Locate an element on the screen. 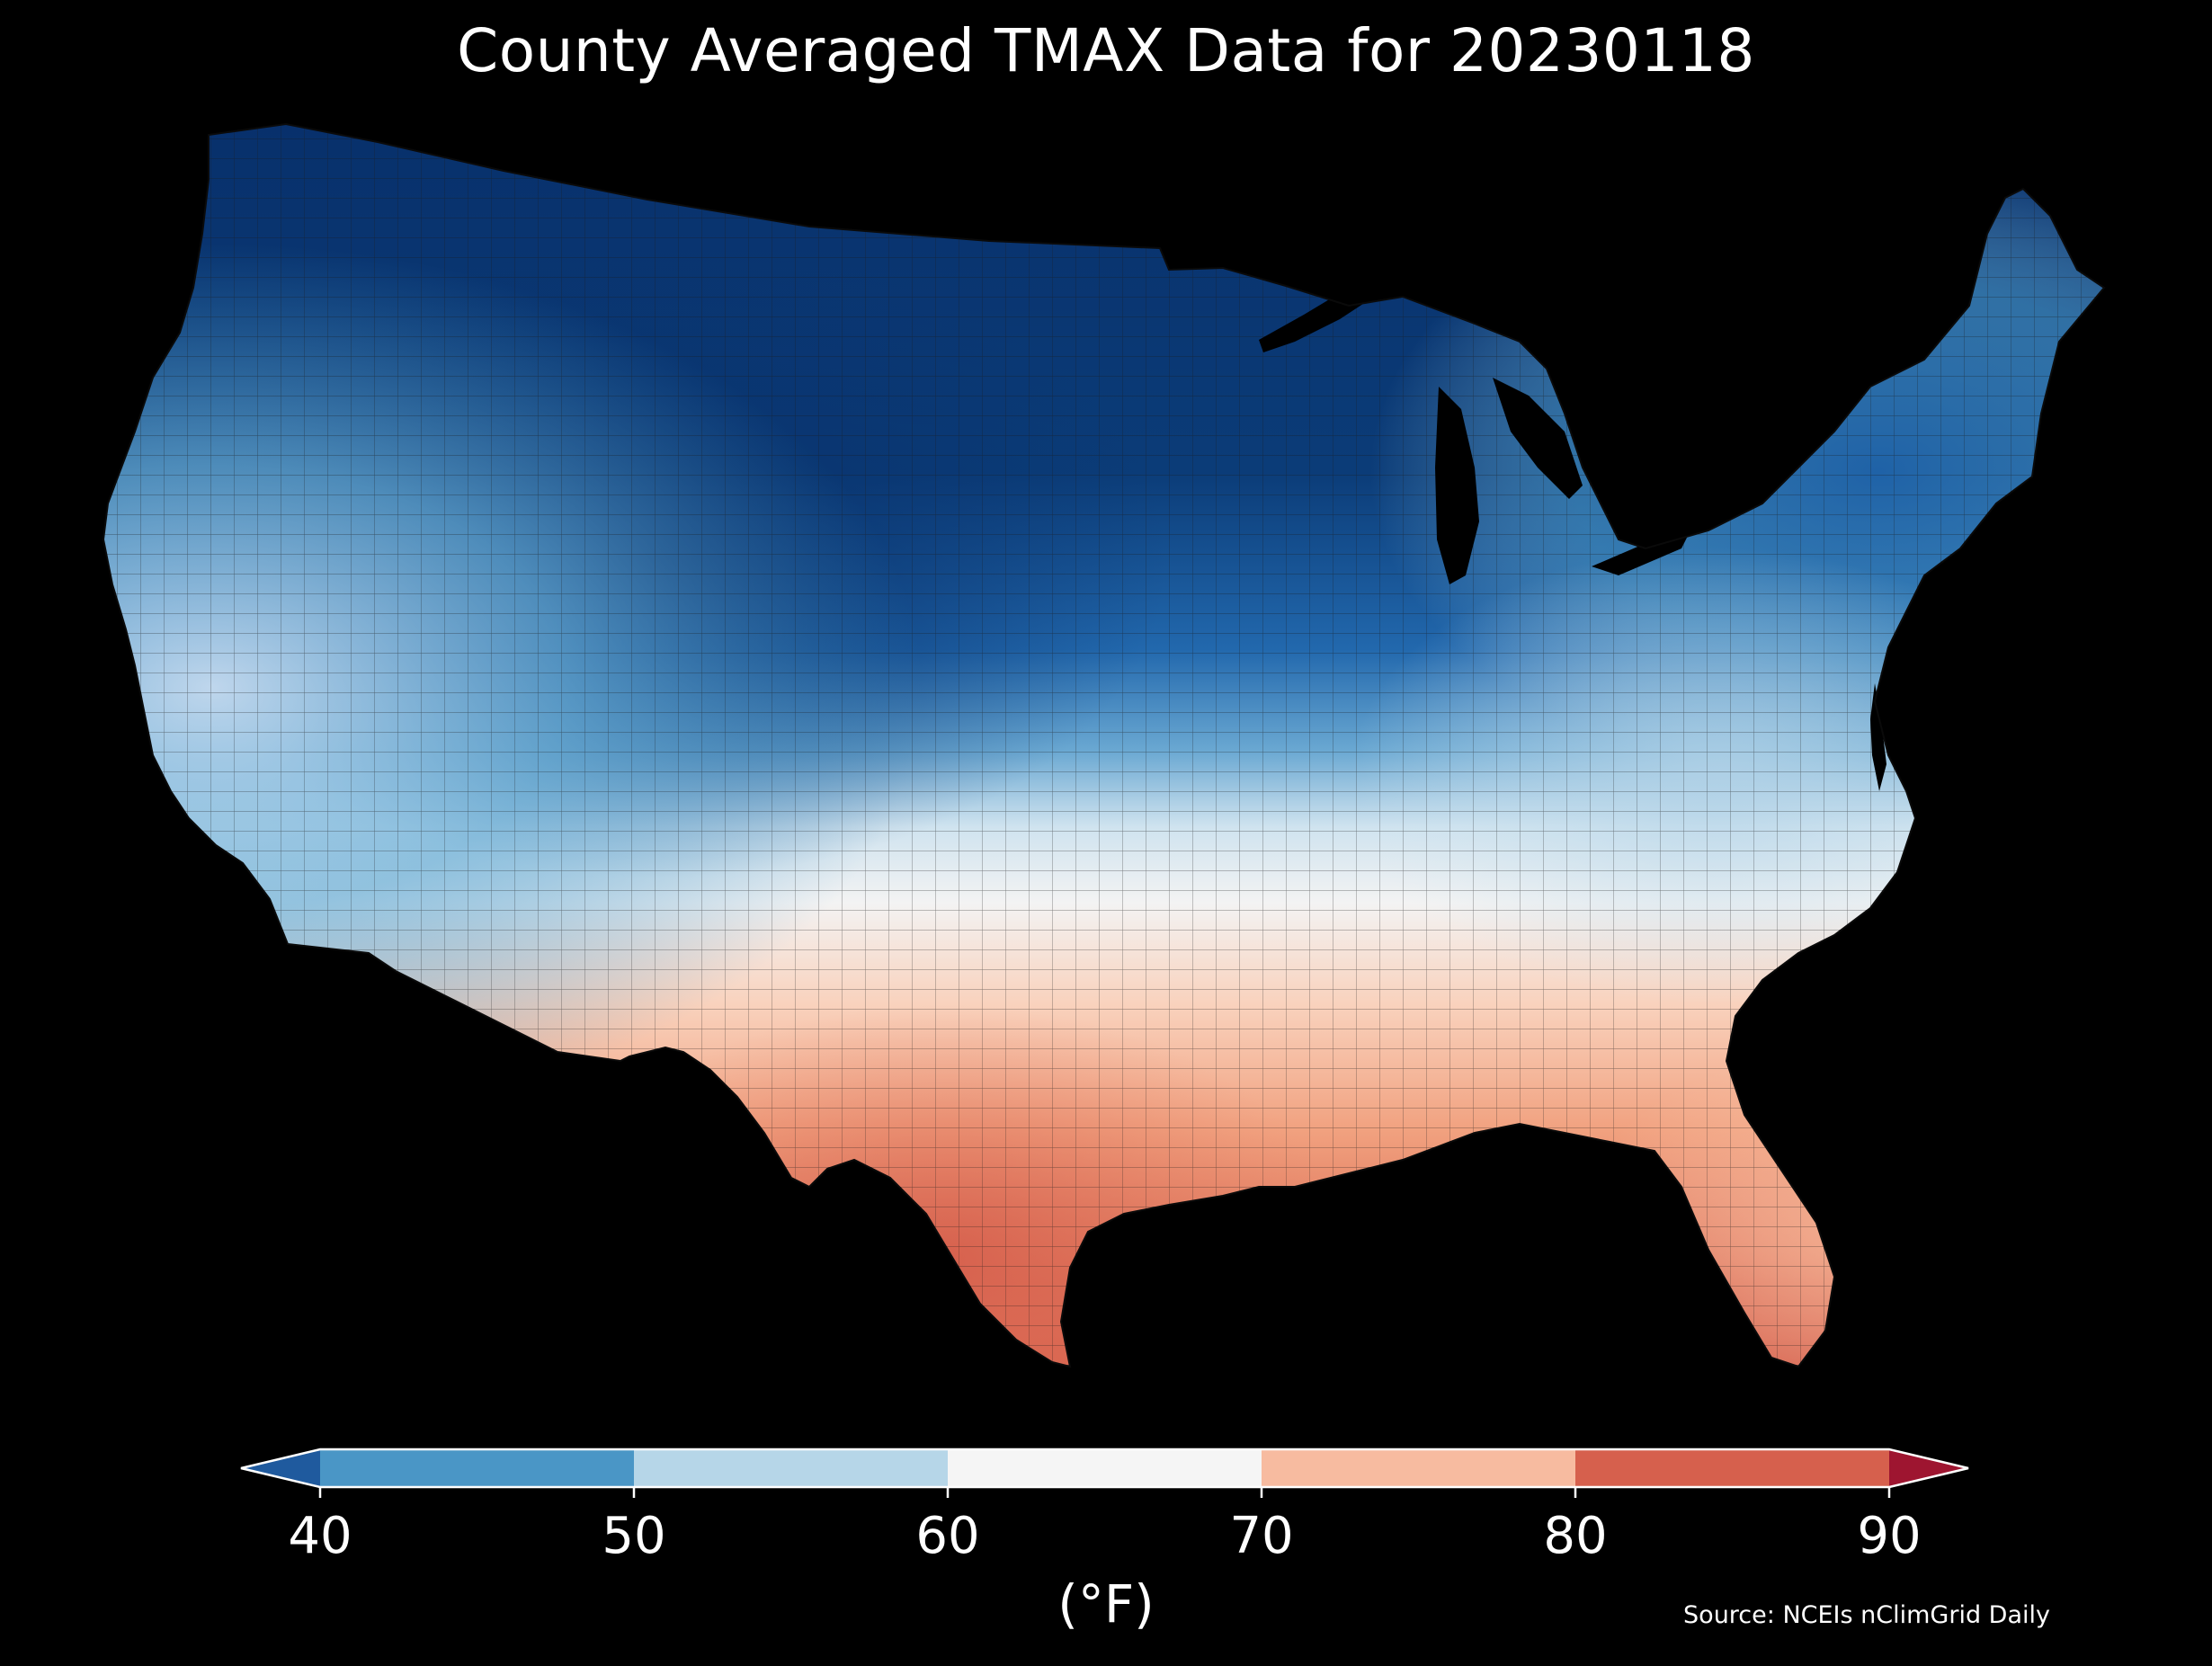  tick-label-80: 80 is located at coordinates (1575, 1536).